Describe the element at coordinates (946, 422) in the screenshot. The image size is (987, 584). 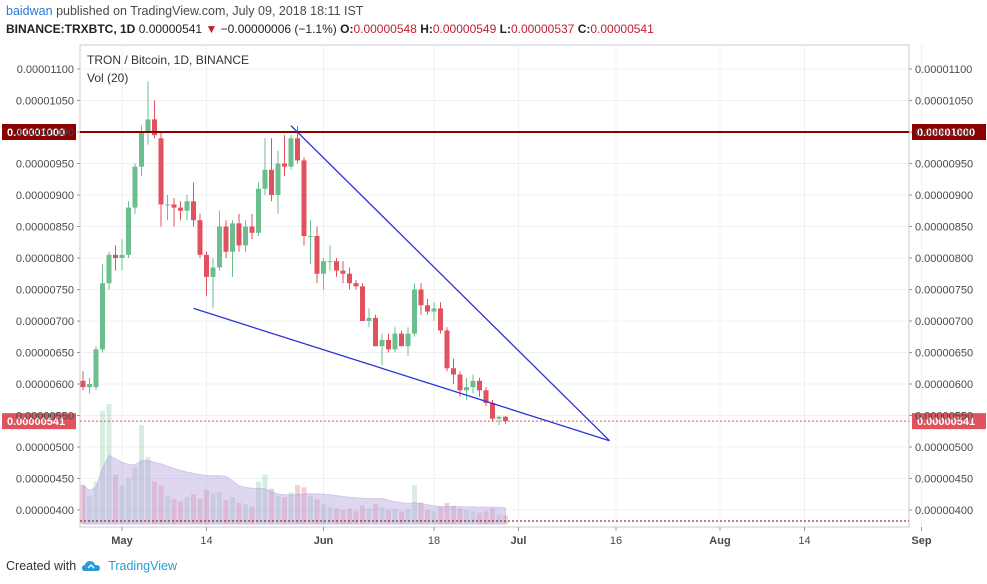
I see `last-price-label-right: 0.00000541` at that location.